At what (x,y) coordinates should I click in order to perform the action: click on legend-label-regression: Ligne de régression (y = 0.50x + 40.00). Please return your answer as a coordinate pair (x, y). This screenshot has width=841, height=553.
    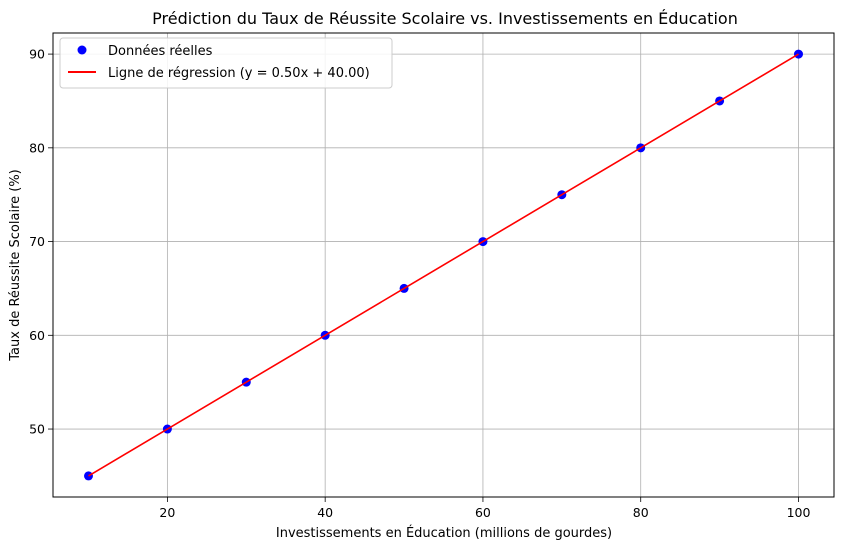
    Looking at the image, I should click on (239, 73).